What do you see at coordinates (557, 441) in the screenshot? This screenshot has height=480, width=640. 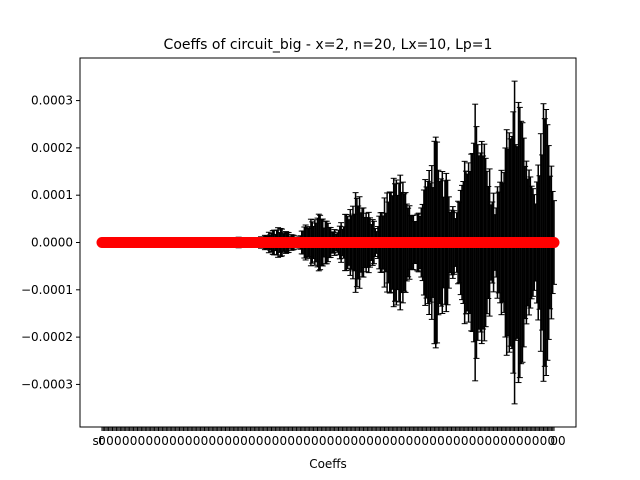 I see `x-tick-label-last: 00` at bounding box center [557, 441].